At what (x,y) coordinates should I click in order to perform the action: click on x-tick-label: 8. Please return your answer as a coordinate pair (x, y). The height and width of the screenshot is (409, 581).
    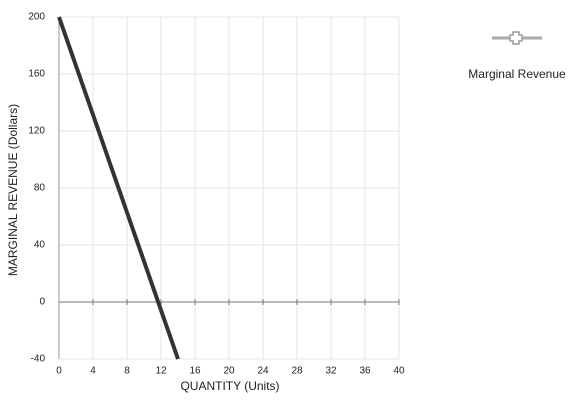
    Looking at the image, I should click on (127, 371).